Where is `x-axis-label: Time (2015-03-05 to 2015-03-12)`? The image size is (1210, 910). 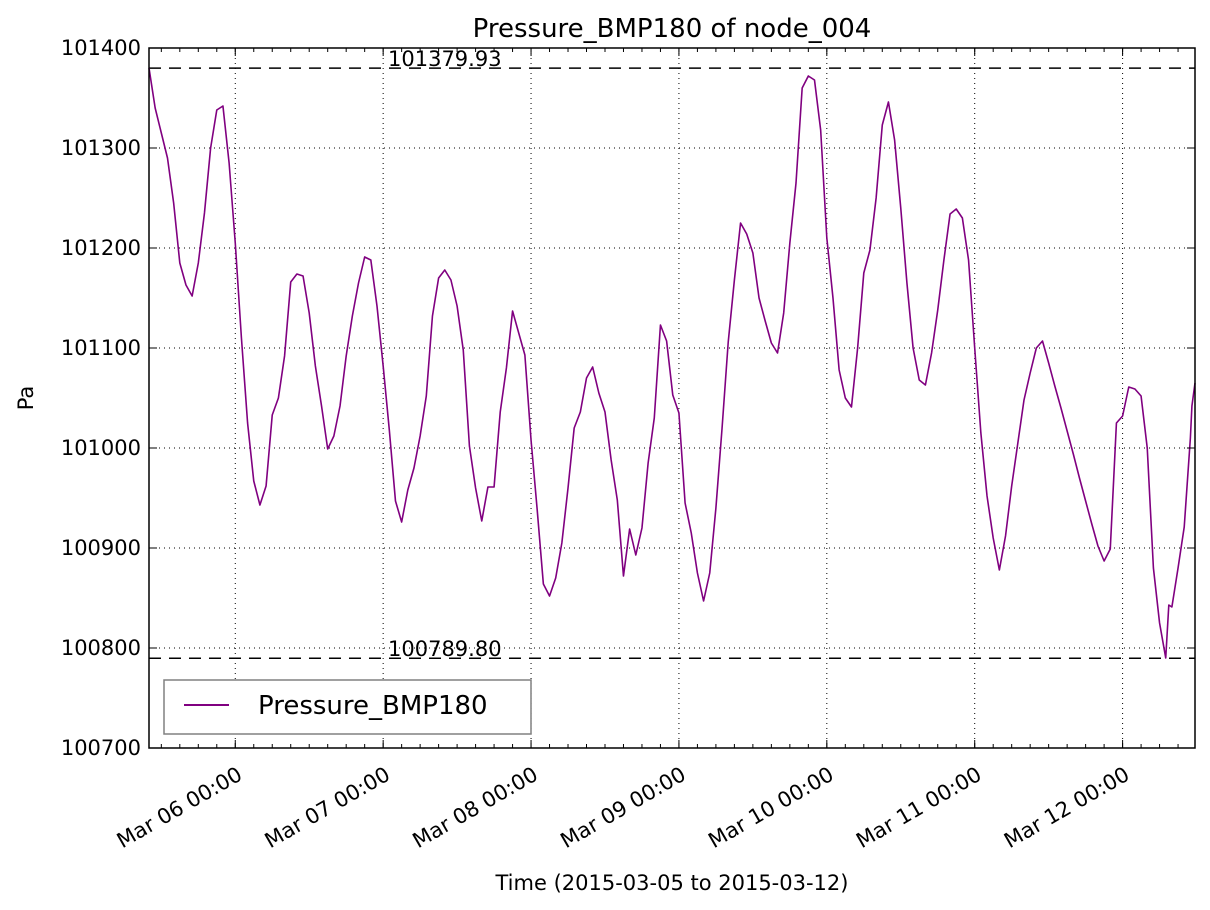
x-axis-label: Time (2015-03-05 to 2015-03-12) is located at coordinates (672, 883).